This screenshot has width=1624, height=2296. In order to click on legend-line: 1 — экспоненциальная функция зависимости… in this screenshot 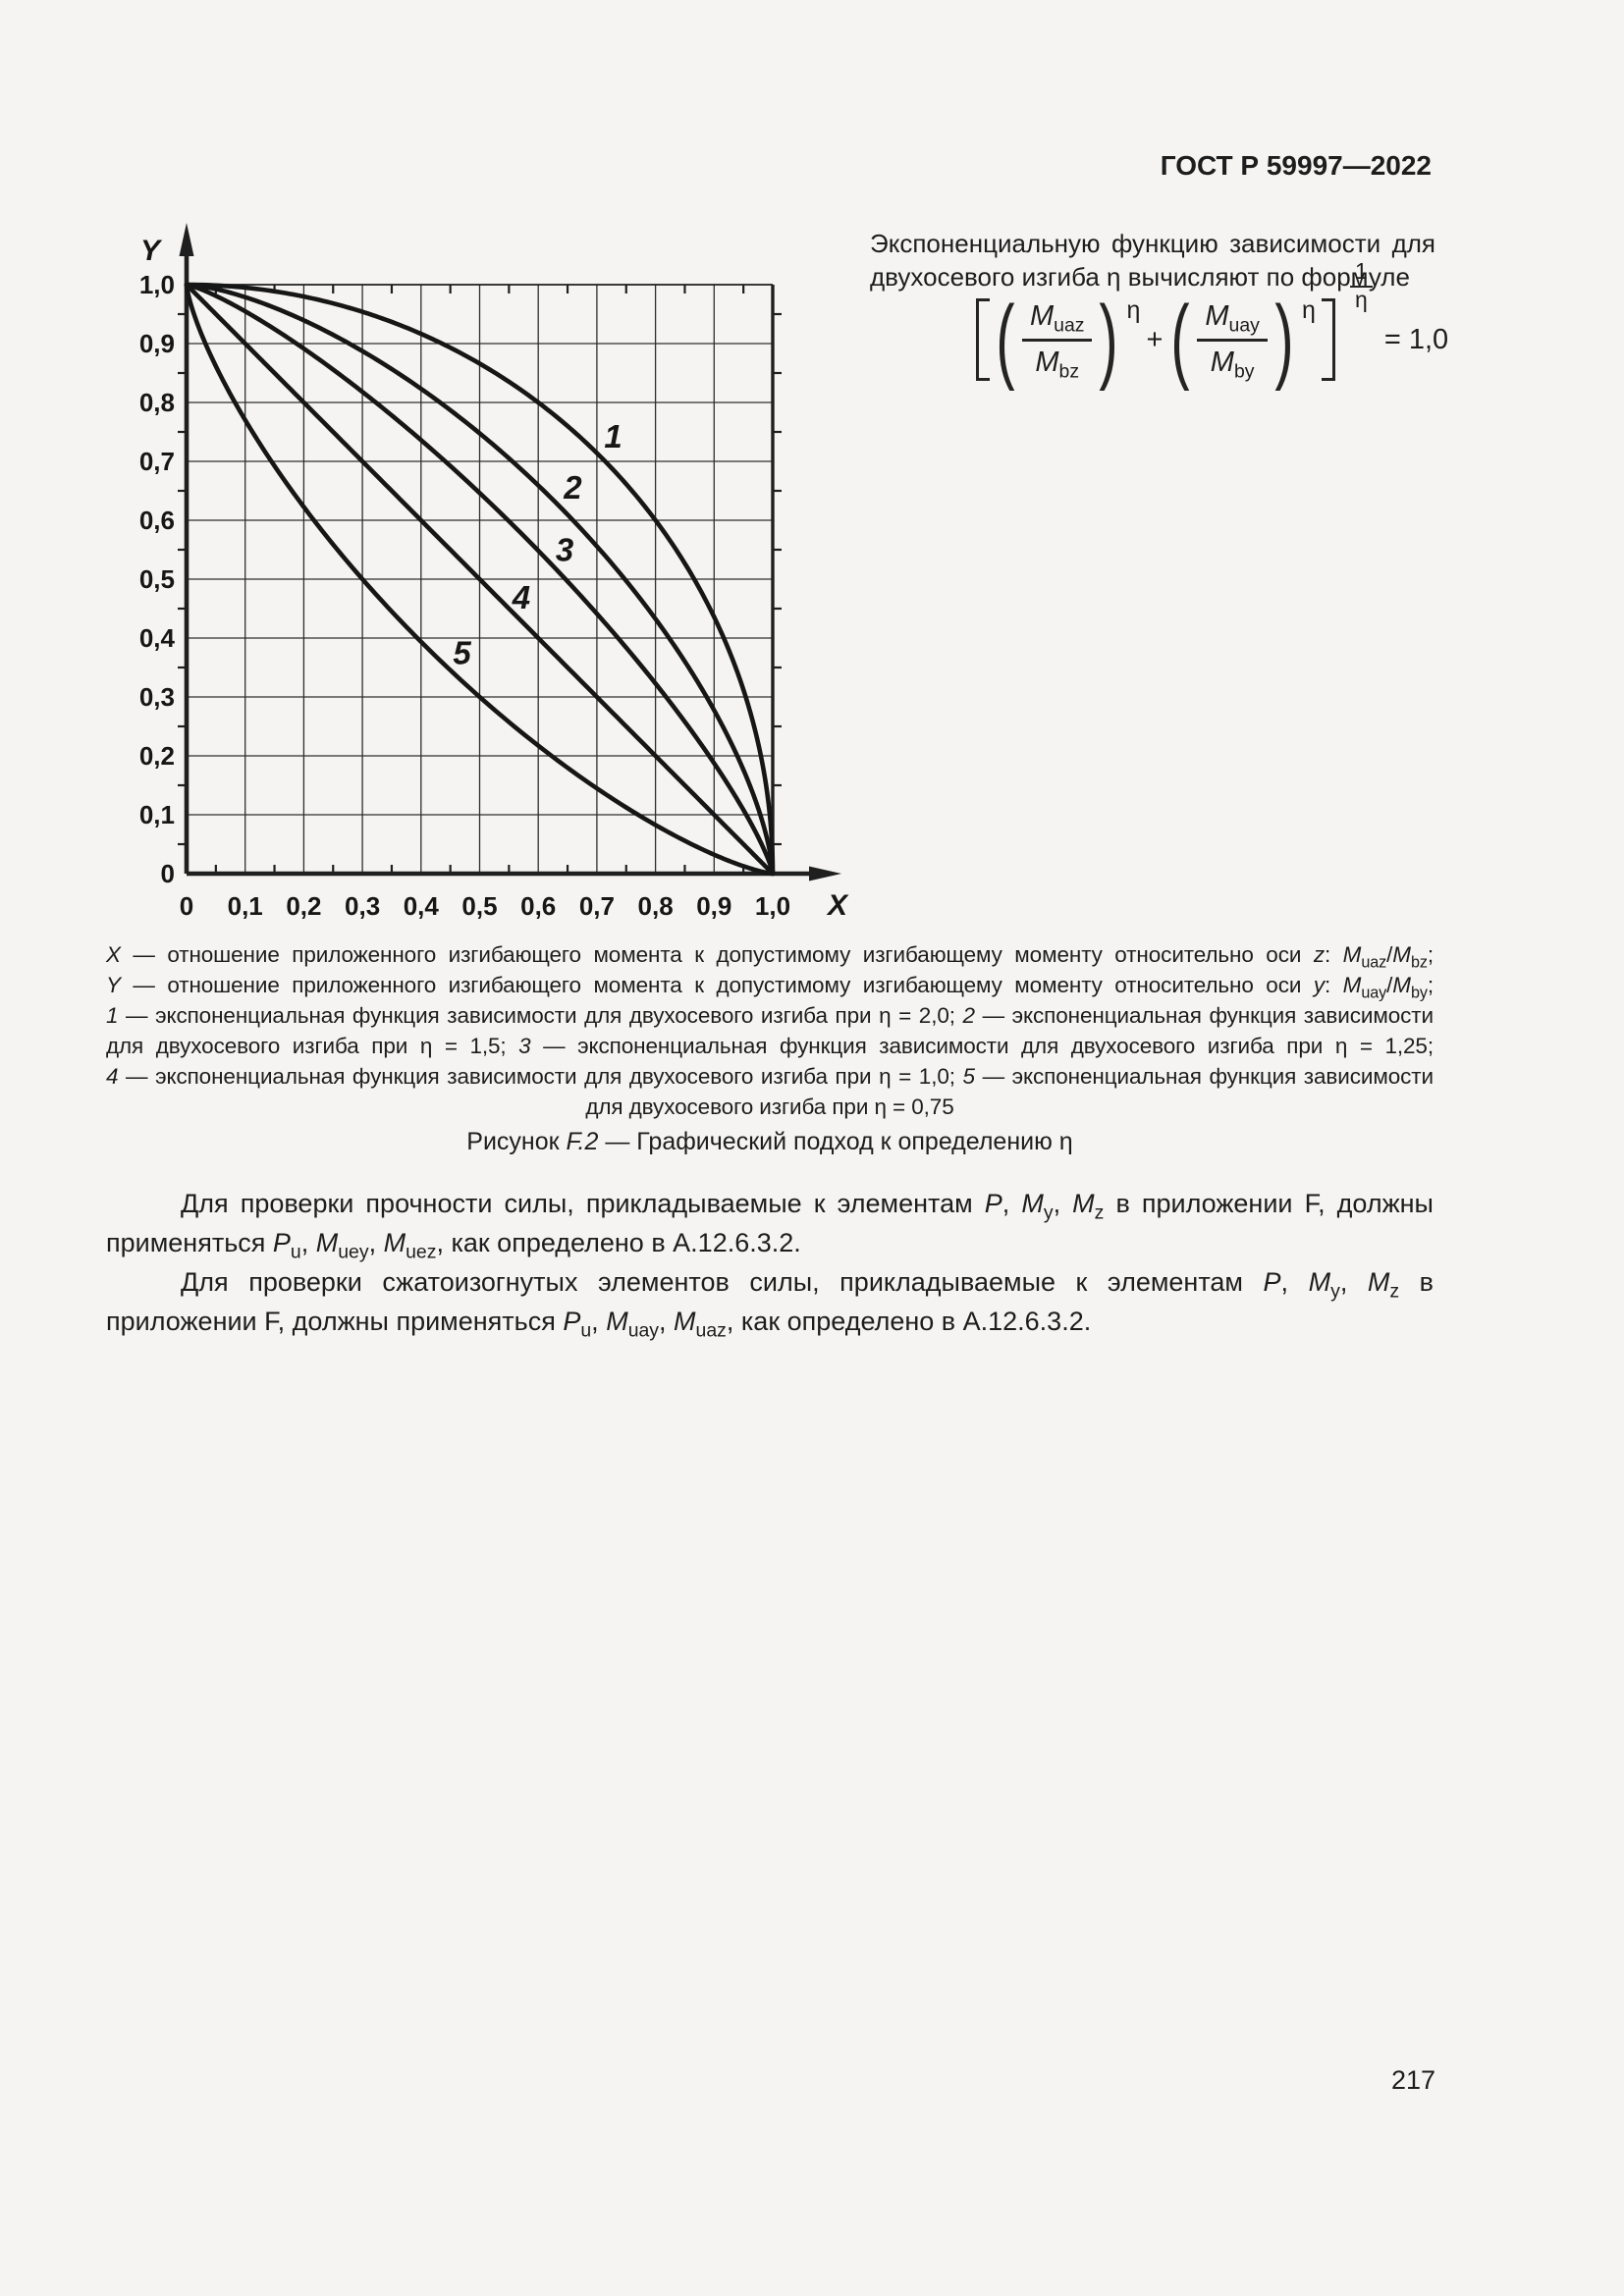, I will do `click(770, 1015)`.